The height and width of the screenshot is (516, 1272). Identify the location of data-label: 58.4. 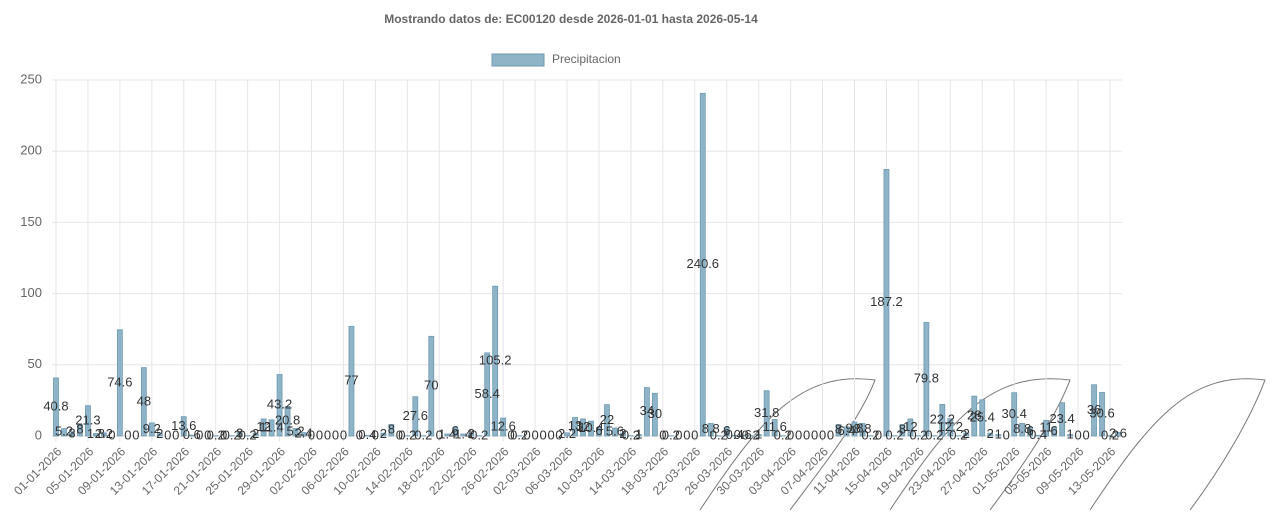
(487, 393).